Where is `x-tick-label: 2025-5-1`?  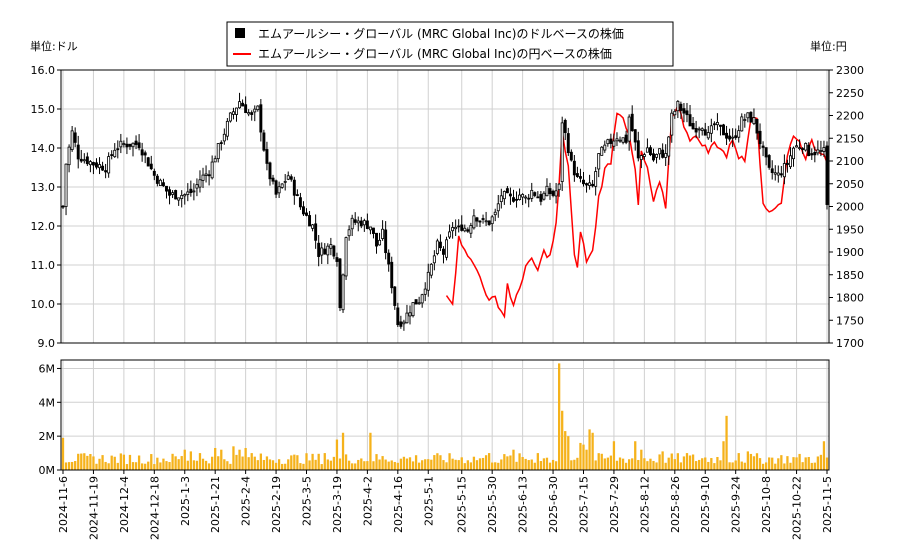
x-tick-label: 2025-5-1 is located at coordinates (428, 501).